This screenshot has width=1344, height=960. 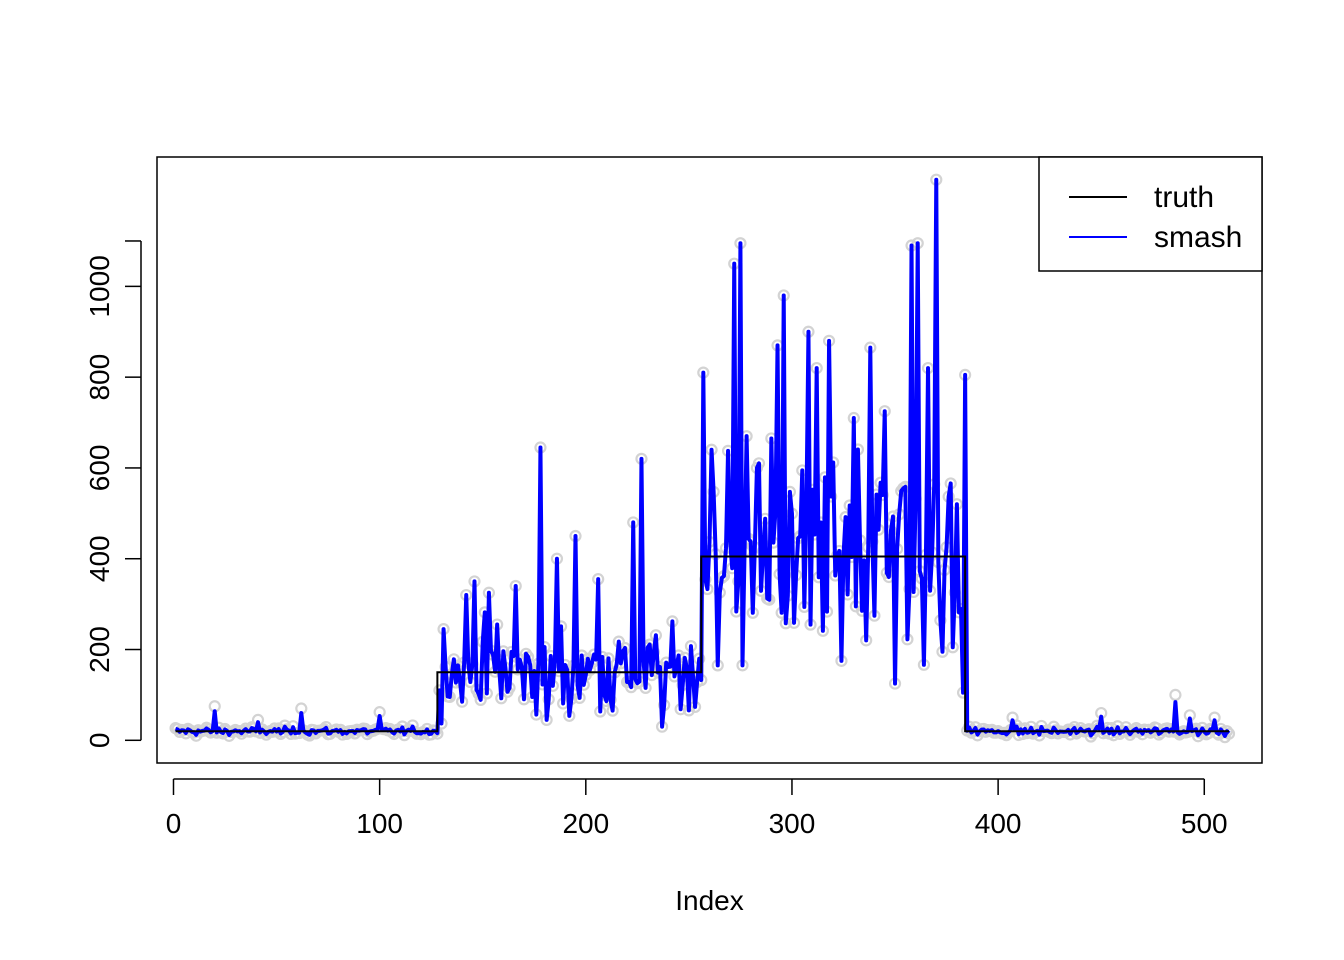 What do you see at coordinates (585, 823) in the screenshot?
I see `x-tick-label: 200` at bounding box center [585, 823].